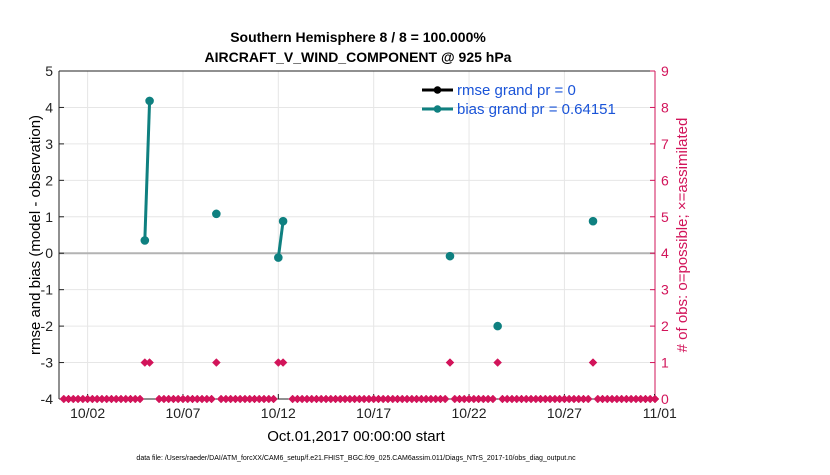 The image size is (830, 475). What do you see at coordinates (665, 253) in the screenshot?
I see `y2-tick-label: 4` at bounding box center [665, 253].